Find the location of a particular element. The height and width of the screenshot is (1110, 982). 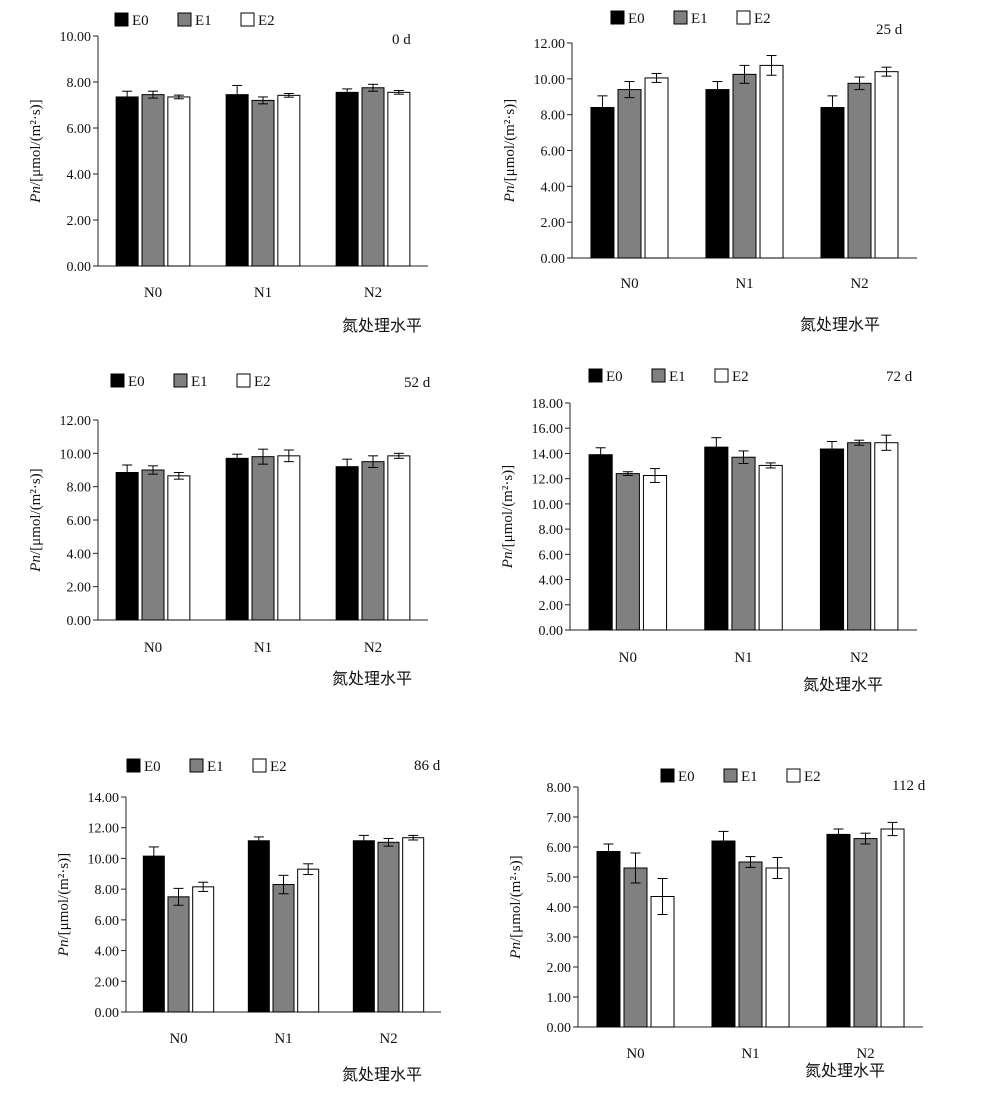

day-label: 86 d is located at coordinates (427, 766).